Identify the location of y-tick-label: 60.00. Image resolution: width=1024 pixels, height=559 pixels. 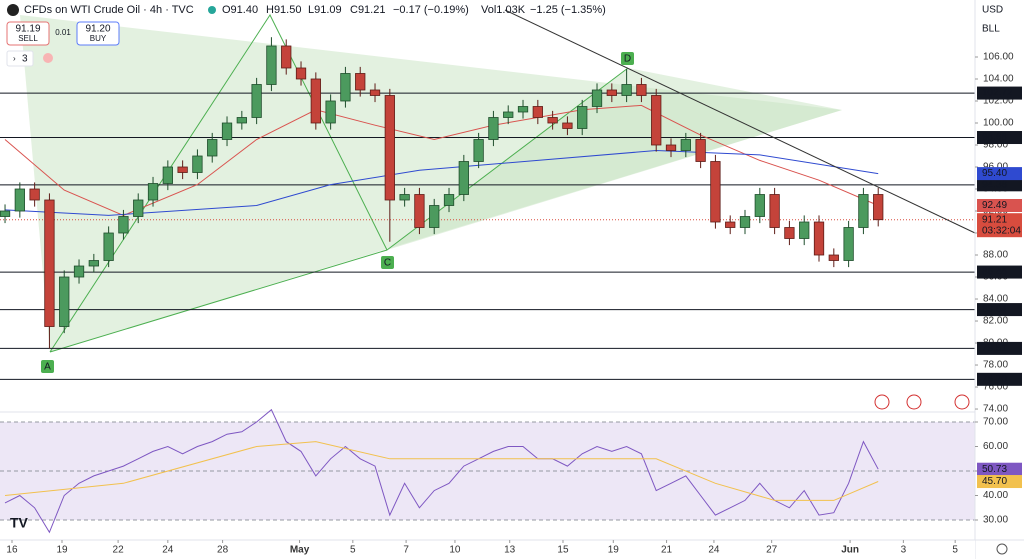
(995, 446).